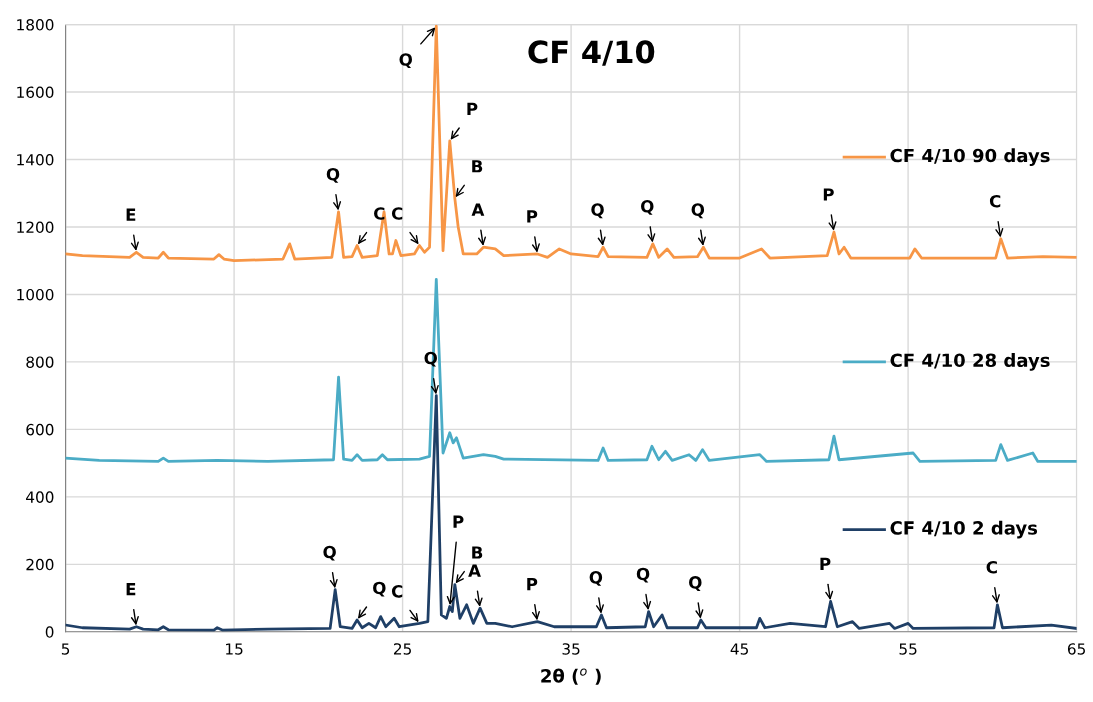 This screenshot has width=1093, height=702. Describe the element at coordinates (591, 53) in the screenshot. I see `chart-title: CF 4/10` at that location.